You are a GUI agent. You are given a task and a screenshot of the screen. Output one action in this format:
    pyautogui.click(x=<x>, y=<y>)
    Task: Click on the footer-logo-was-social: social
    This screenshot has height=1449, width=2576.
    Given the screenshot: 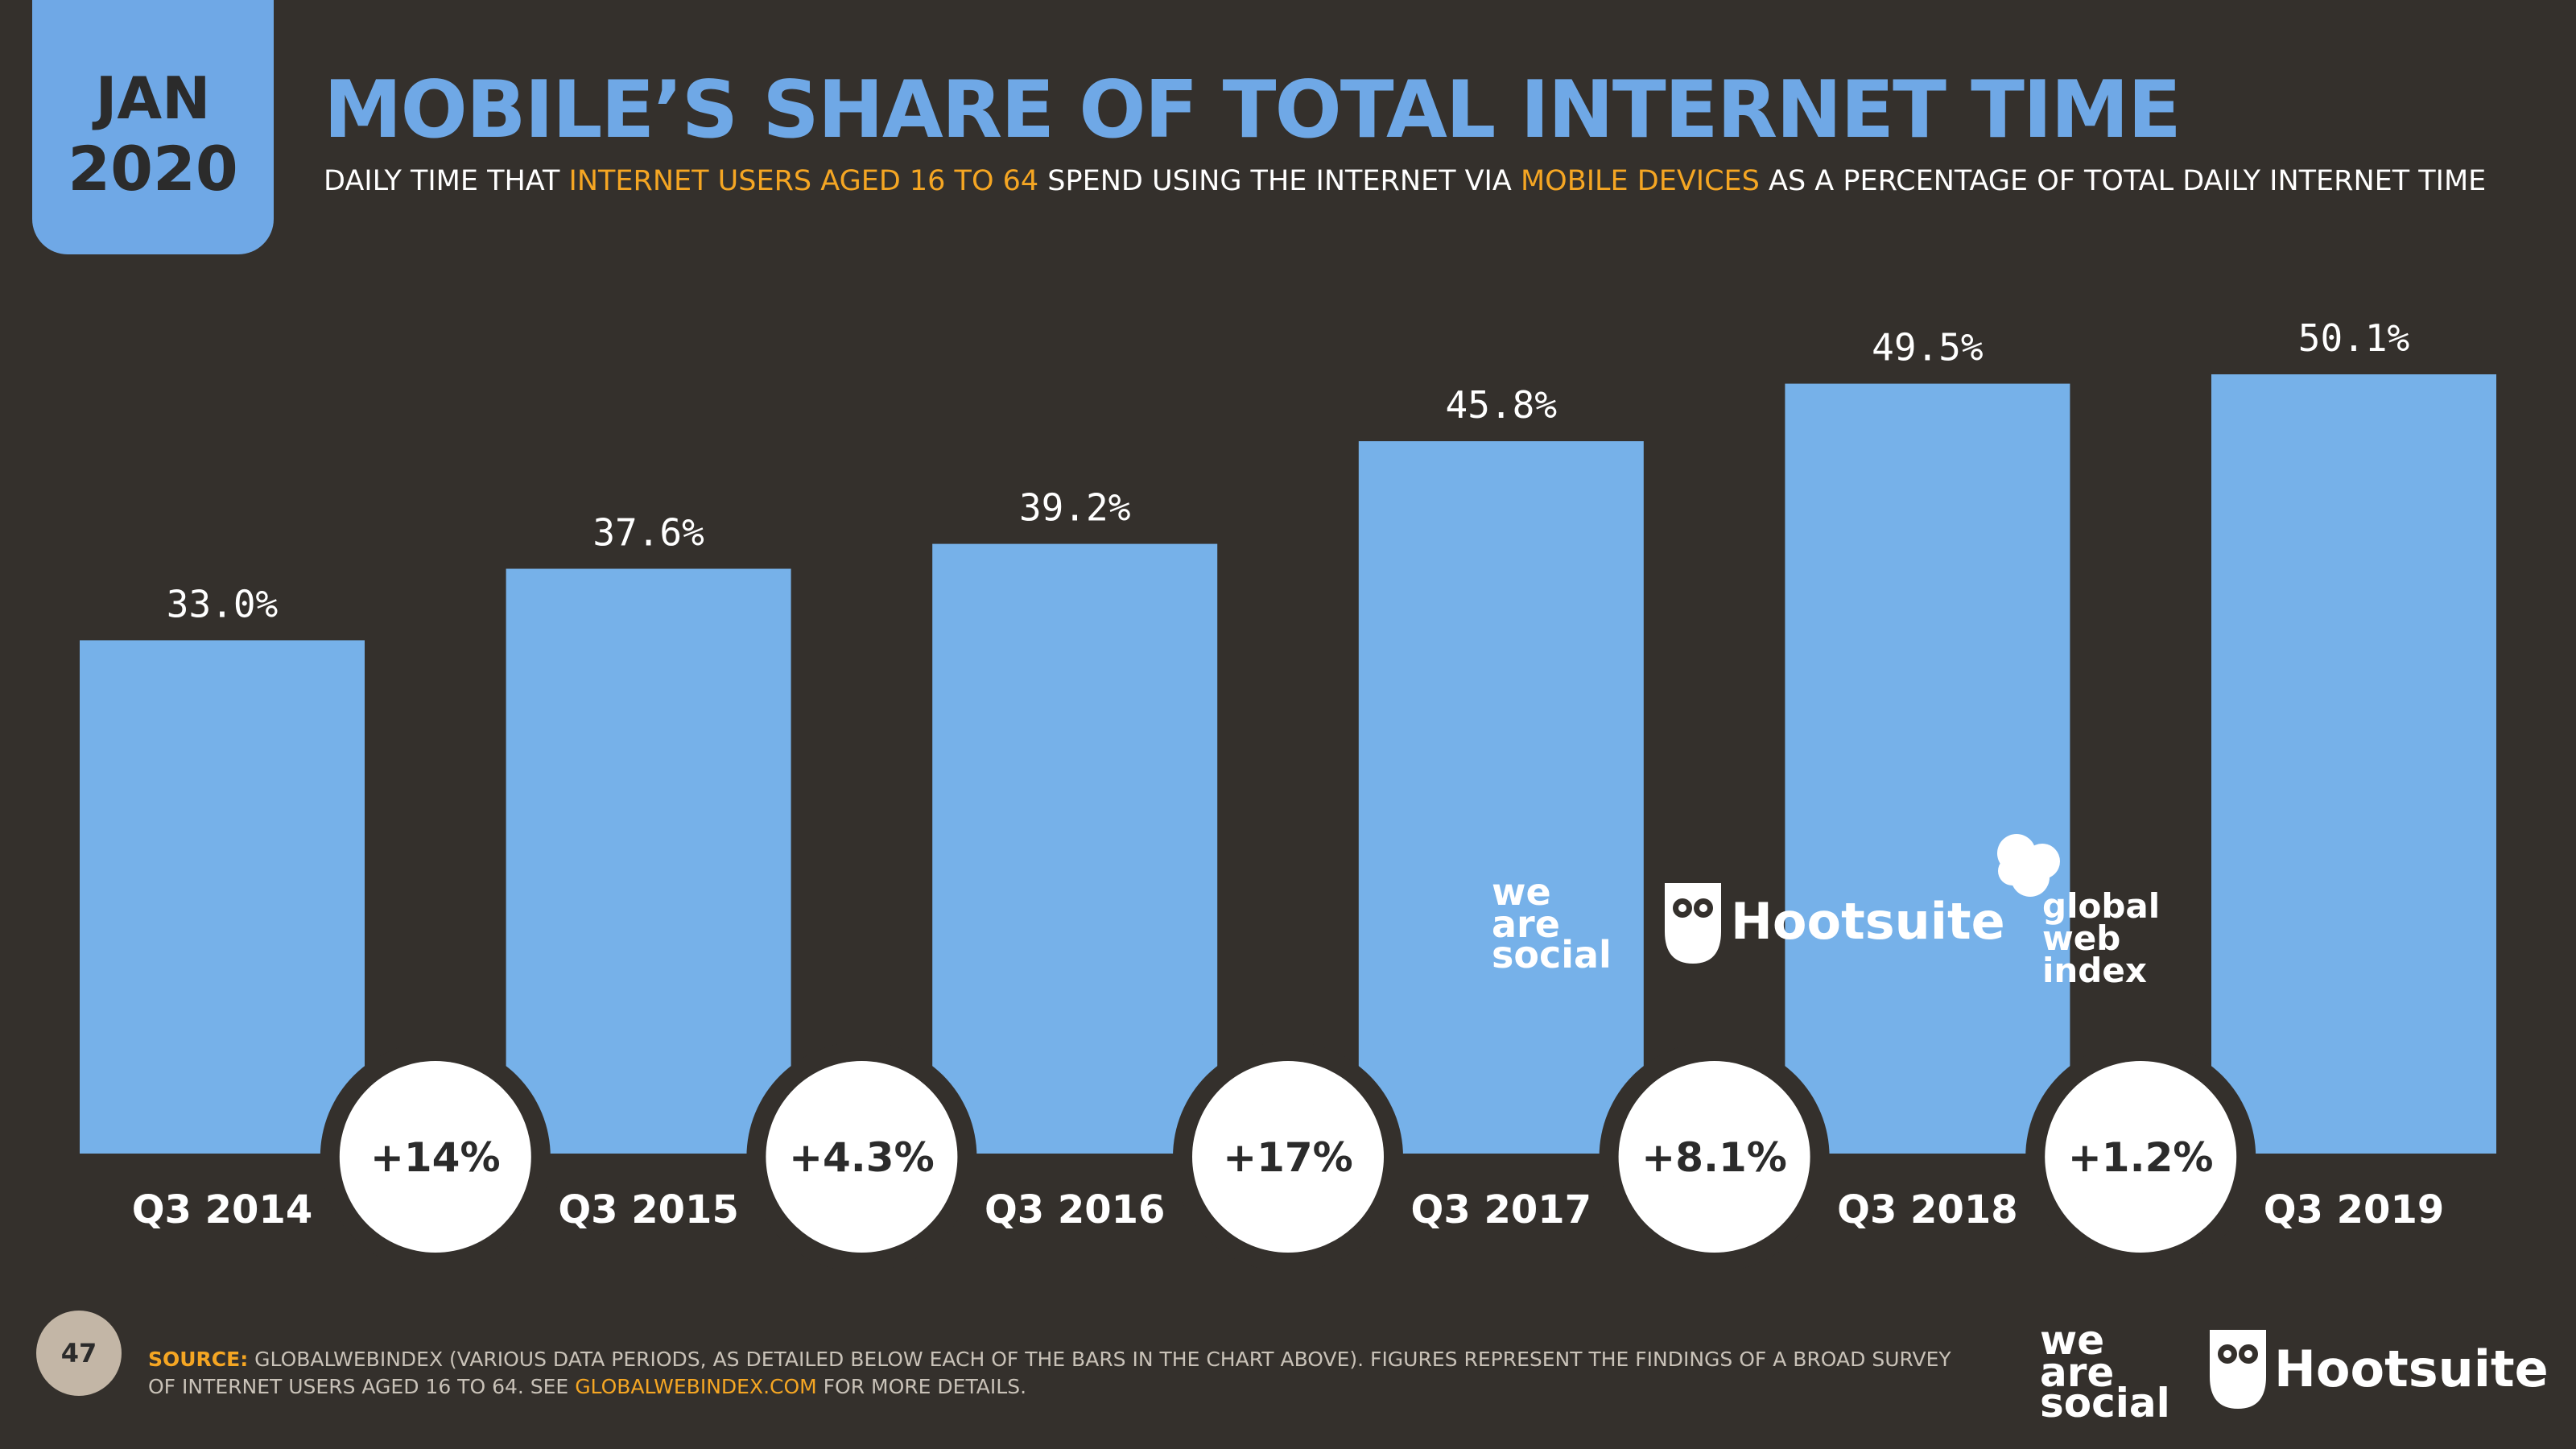 What is the action you would take?
    pyautogui.click(x=2105, y=1403)
    